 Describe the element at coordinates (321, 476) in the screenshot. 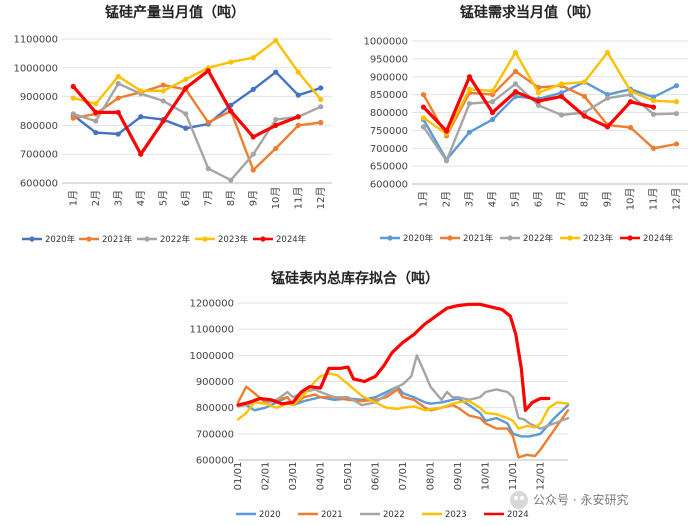

I see `x-tick-label: 04/01` at that location.